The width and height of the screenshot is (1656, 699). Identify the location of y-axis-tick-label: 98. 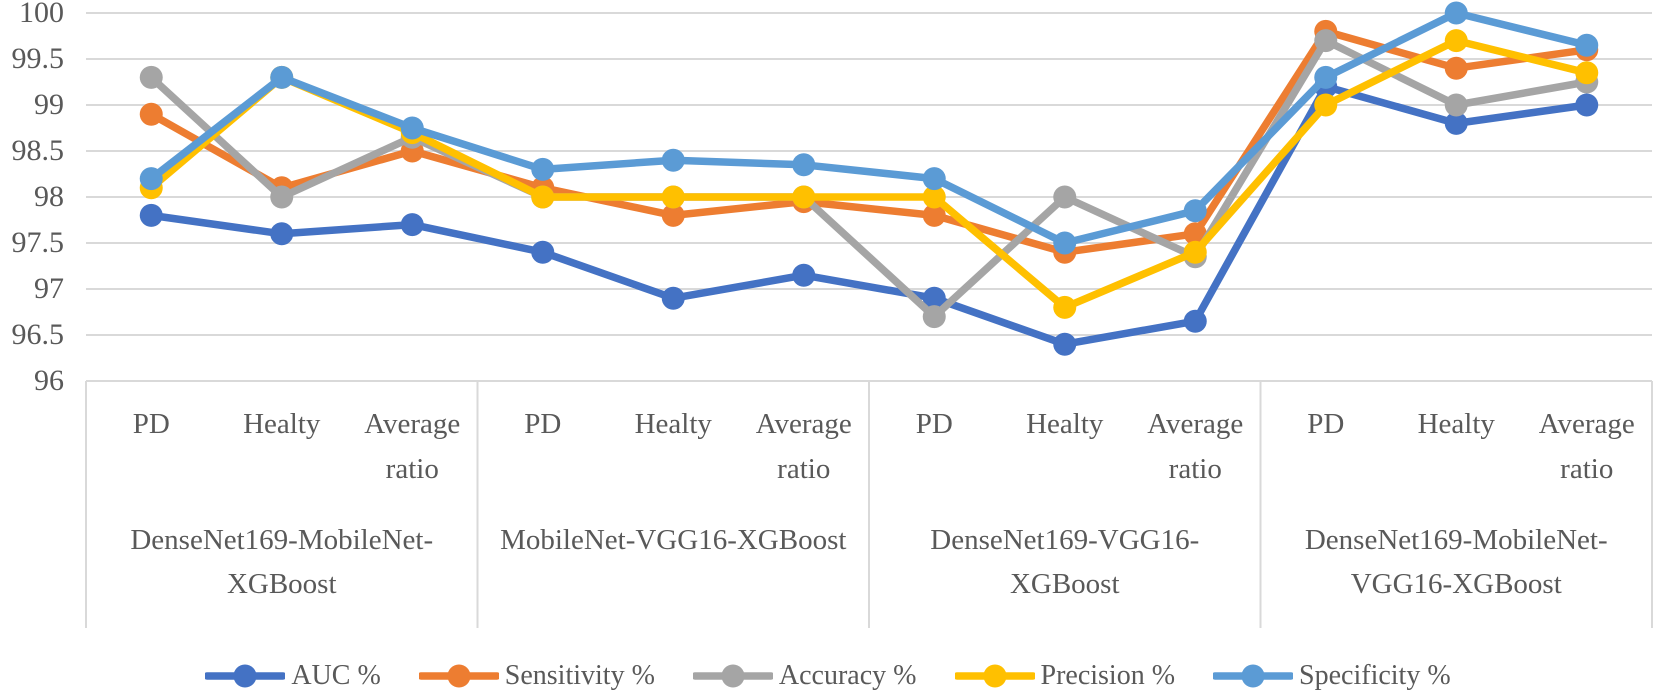
(49, 196).